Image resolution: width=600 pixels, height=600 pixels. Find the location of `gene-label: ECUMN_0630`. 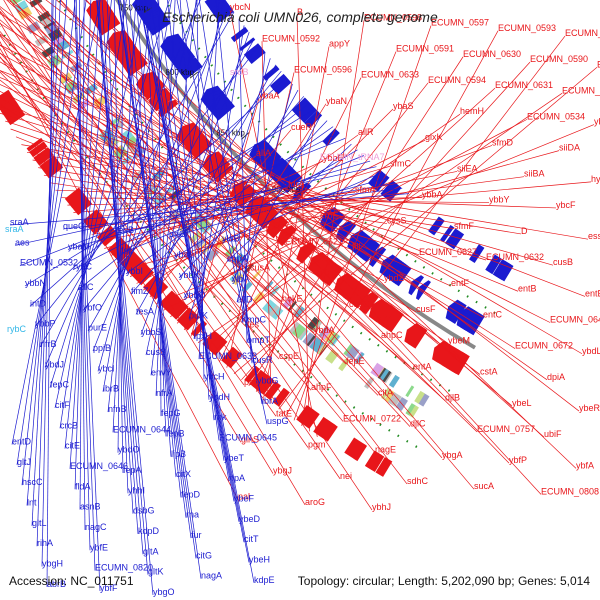

gene-label: ECUMN_0630 is located at coordinates (492, 54).